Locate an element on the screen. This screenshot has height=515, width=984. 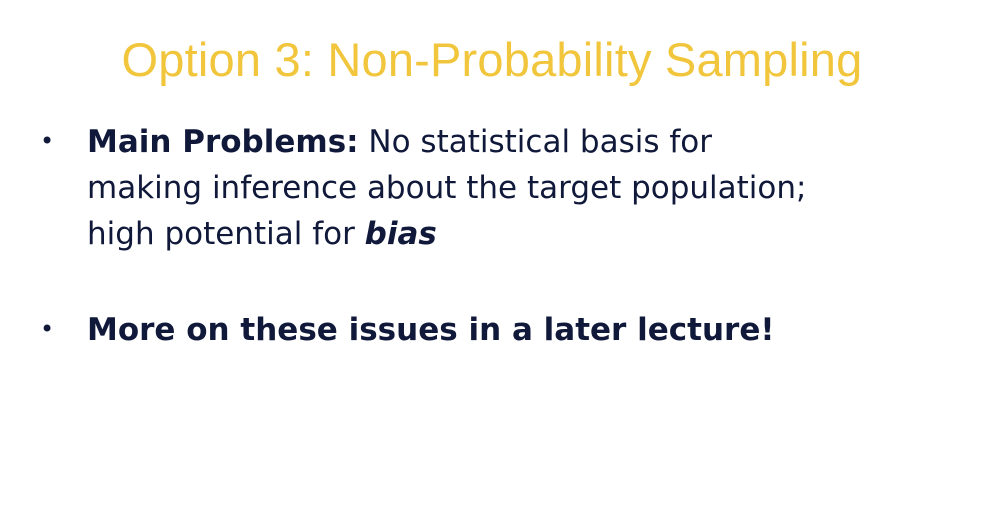
bullet-text: More on these issues in a later lecture! is located at coordinates (431, 330).